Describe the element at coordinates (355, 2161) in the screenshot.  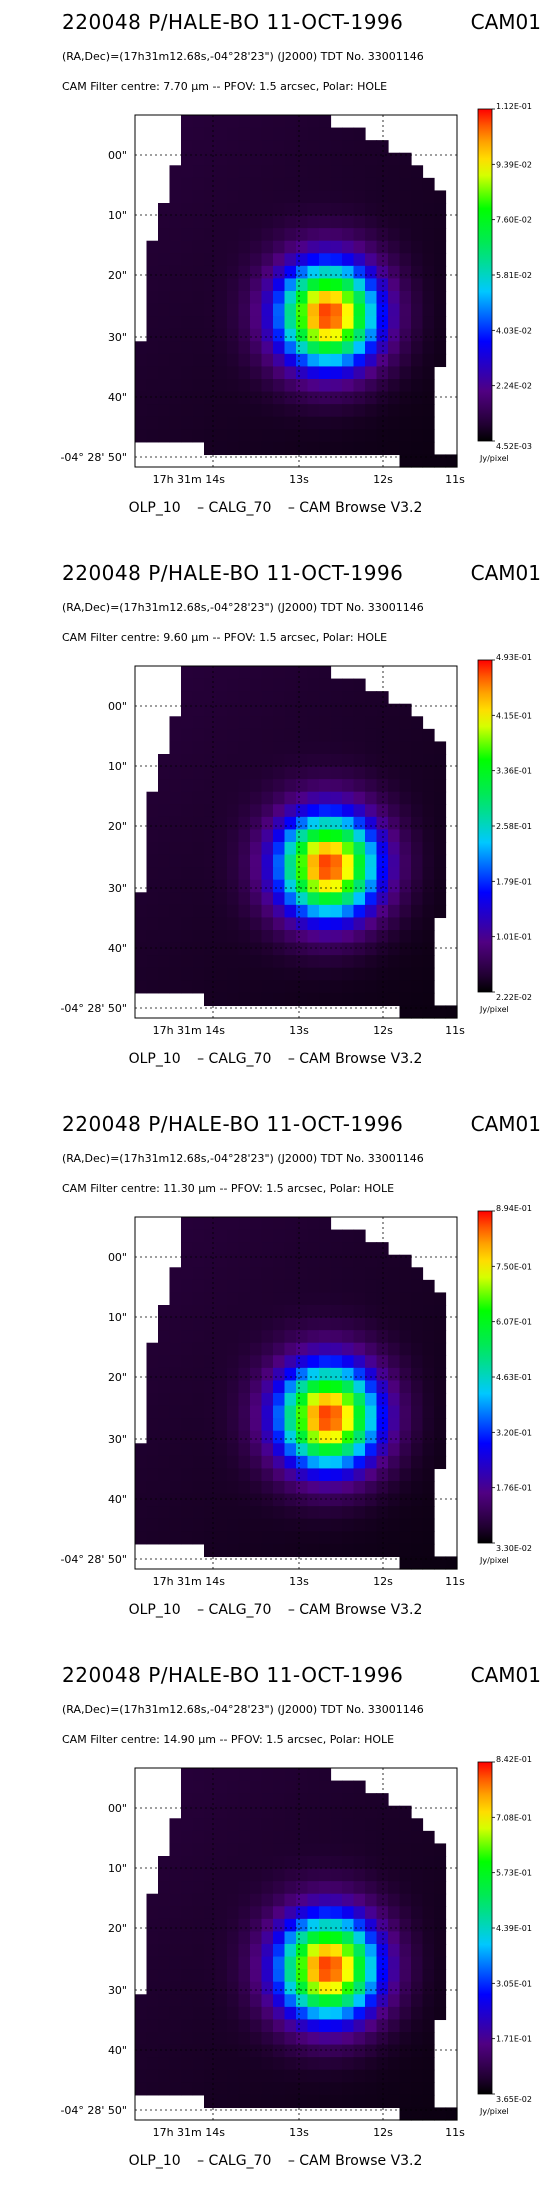
I see `footer-browse: – CAM Browse V3.2` at that location.